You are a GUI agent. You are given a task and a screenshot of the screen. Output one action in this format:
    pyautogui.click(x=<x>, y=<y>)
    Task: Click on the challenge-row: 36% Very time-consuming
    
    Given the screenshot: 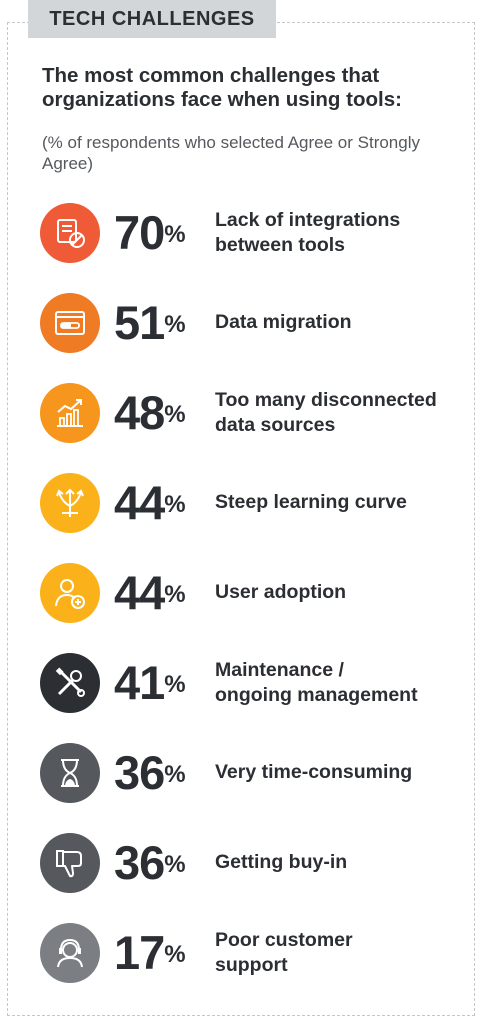 What is the action you would take?
    pyautogui.click(x=242, y=775)
    